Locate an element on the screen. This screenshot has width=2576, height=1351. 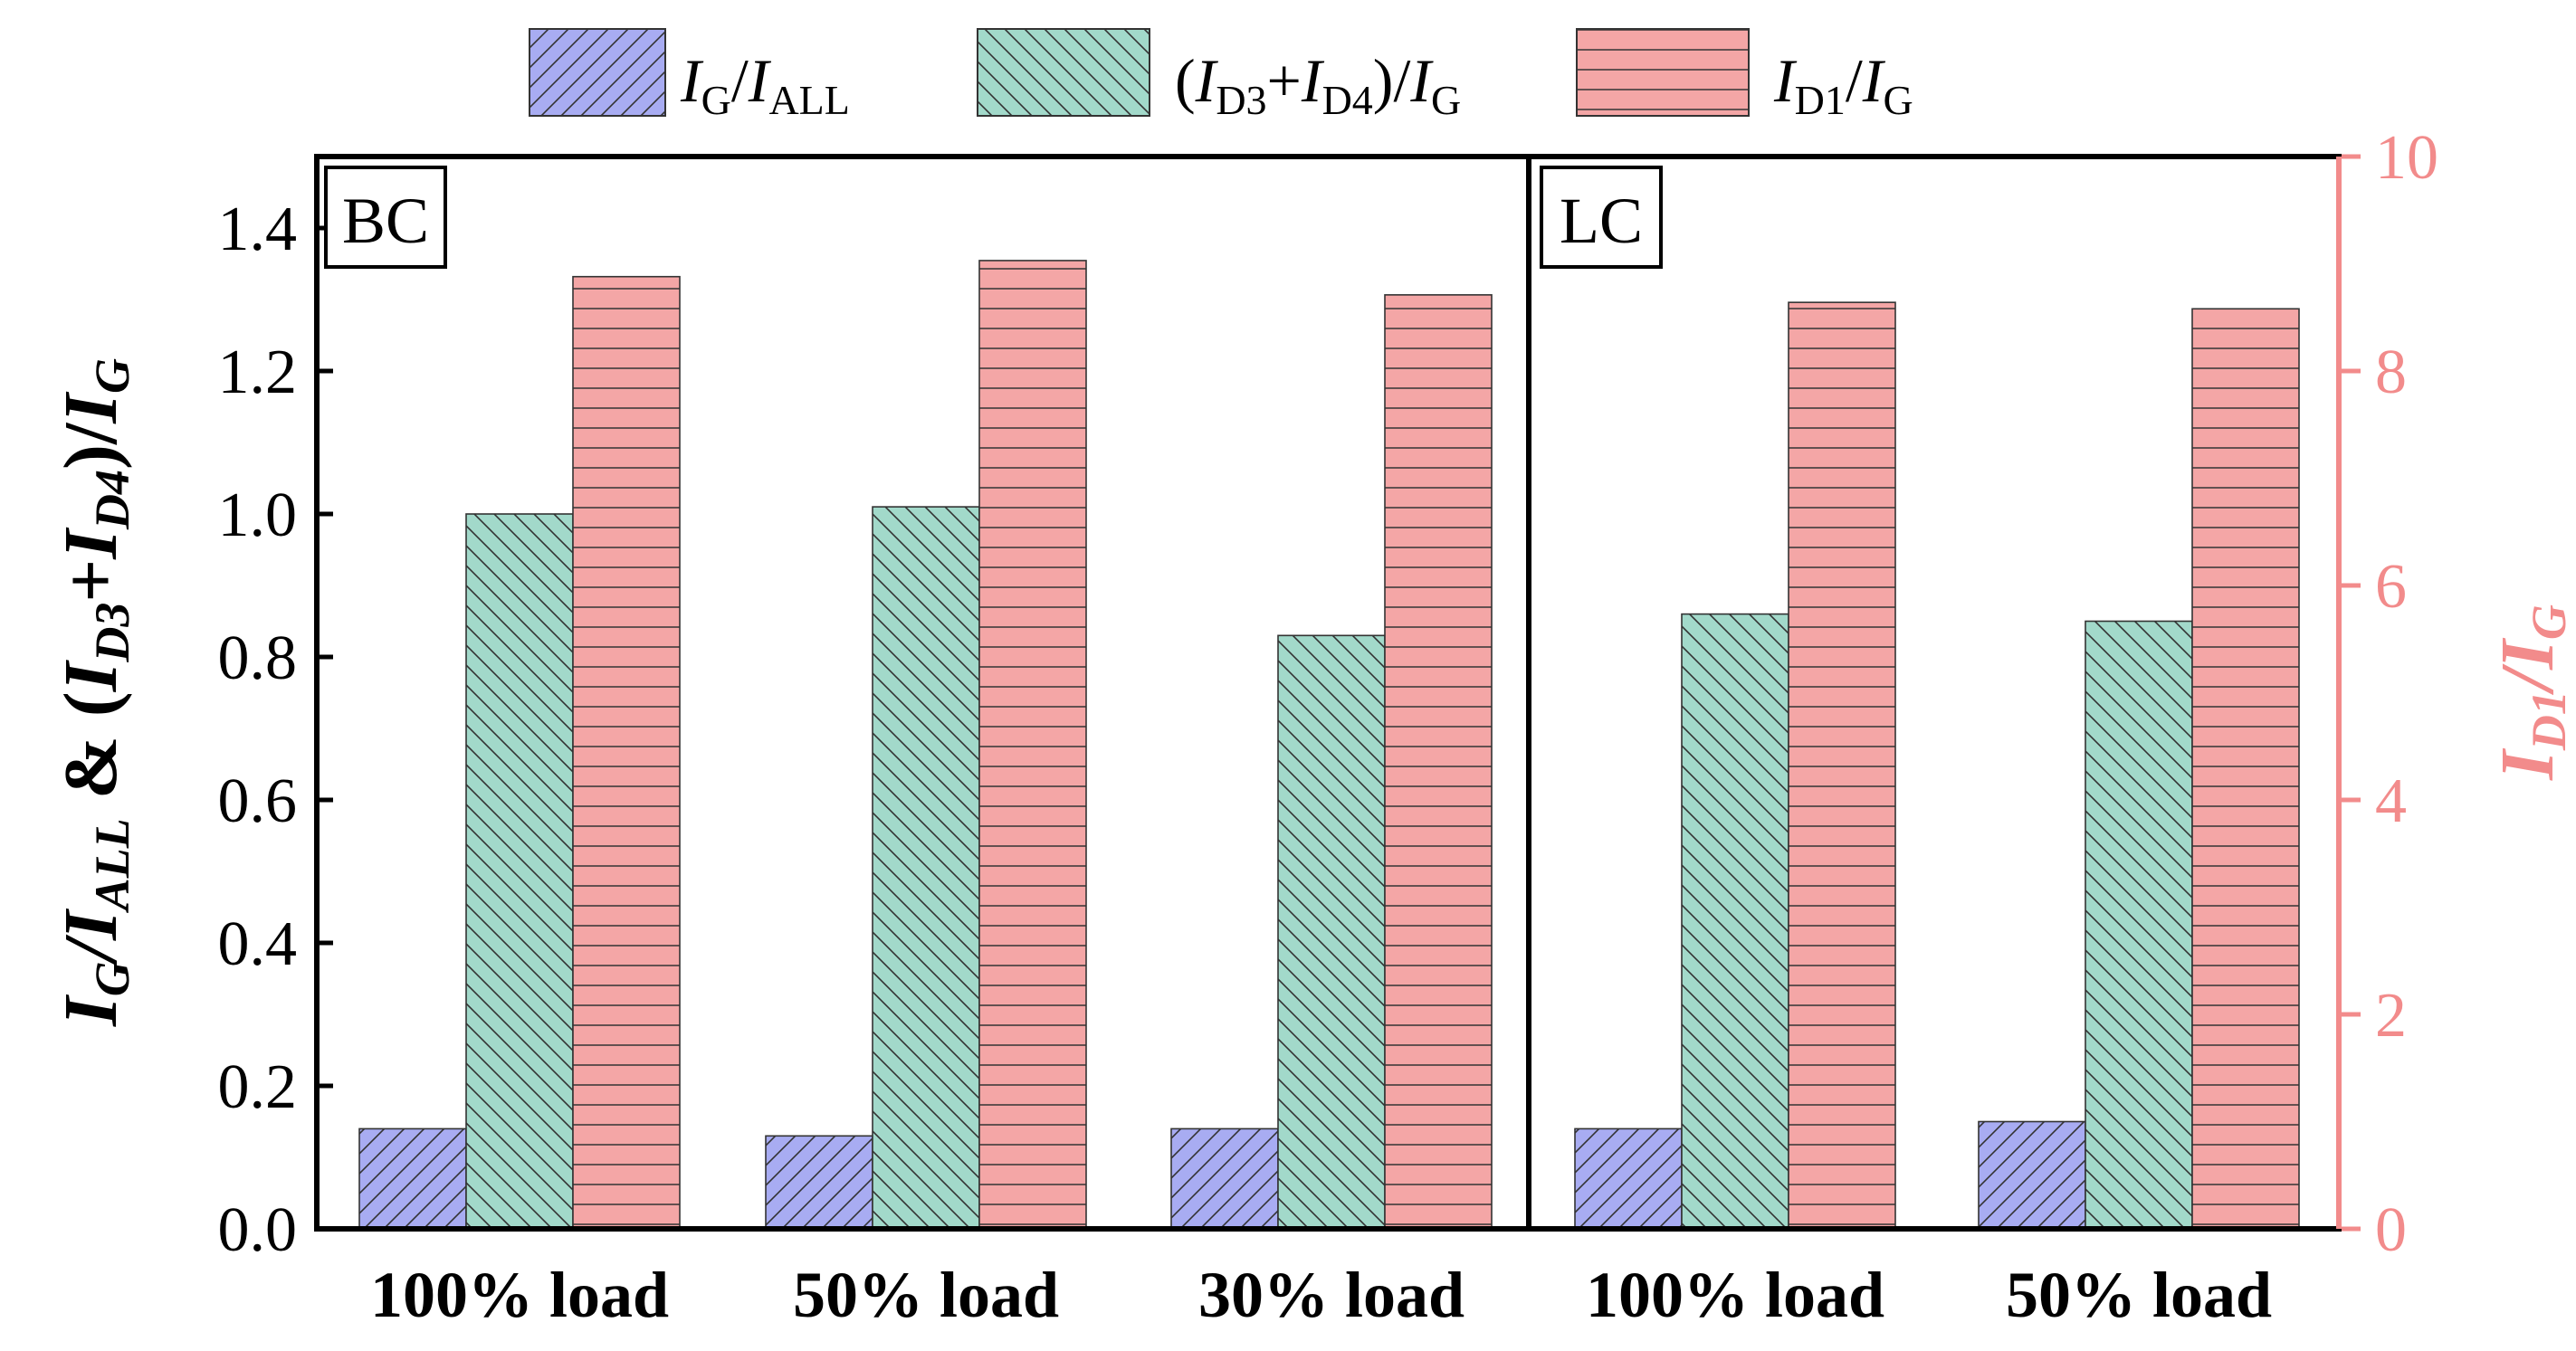
left-tick-label: 0.4 is located at coordinates (258, 944).